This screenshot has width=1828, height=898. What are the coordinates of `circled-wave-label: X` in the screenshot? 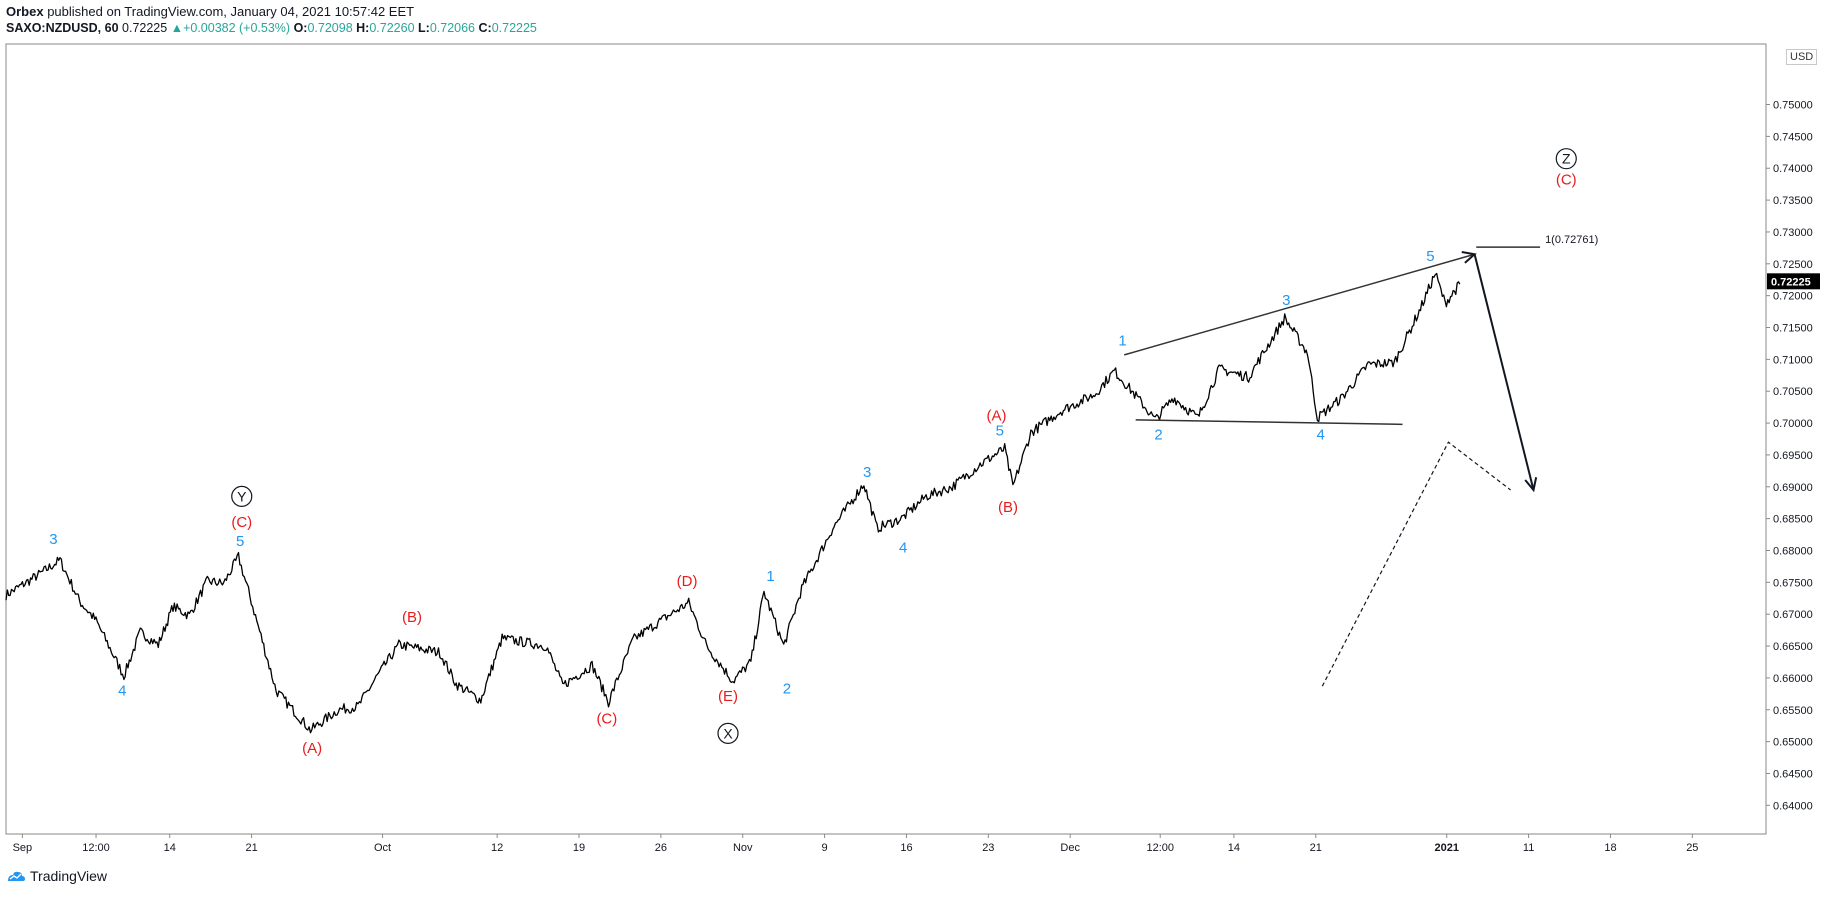 It's located at (728, 733).